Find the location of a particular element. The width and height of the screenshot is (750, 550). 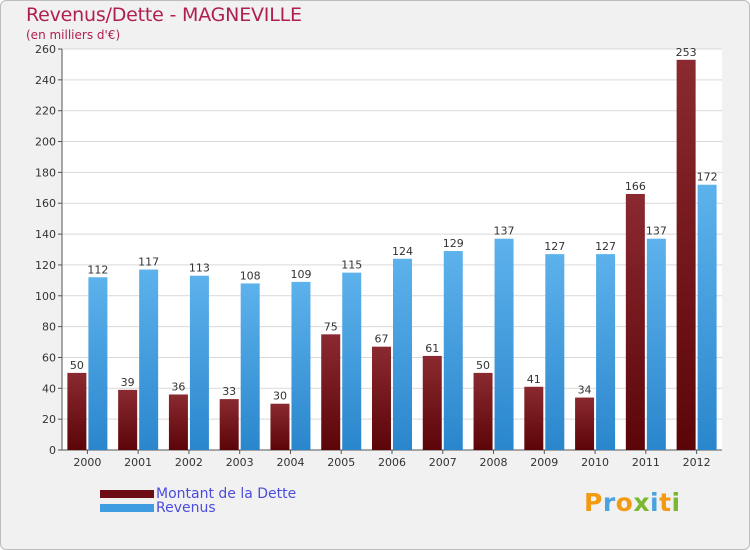

legend-swatch-dette is located at coordinates (127, 494).